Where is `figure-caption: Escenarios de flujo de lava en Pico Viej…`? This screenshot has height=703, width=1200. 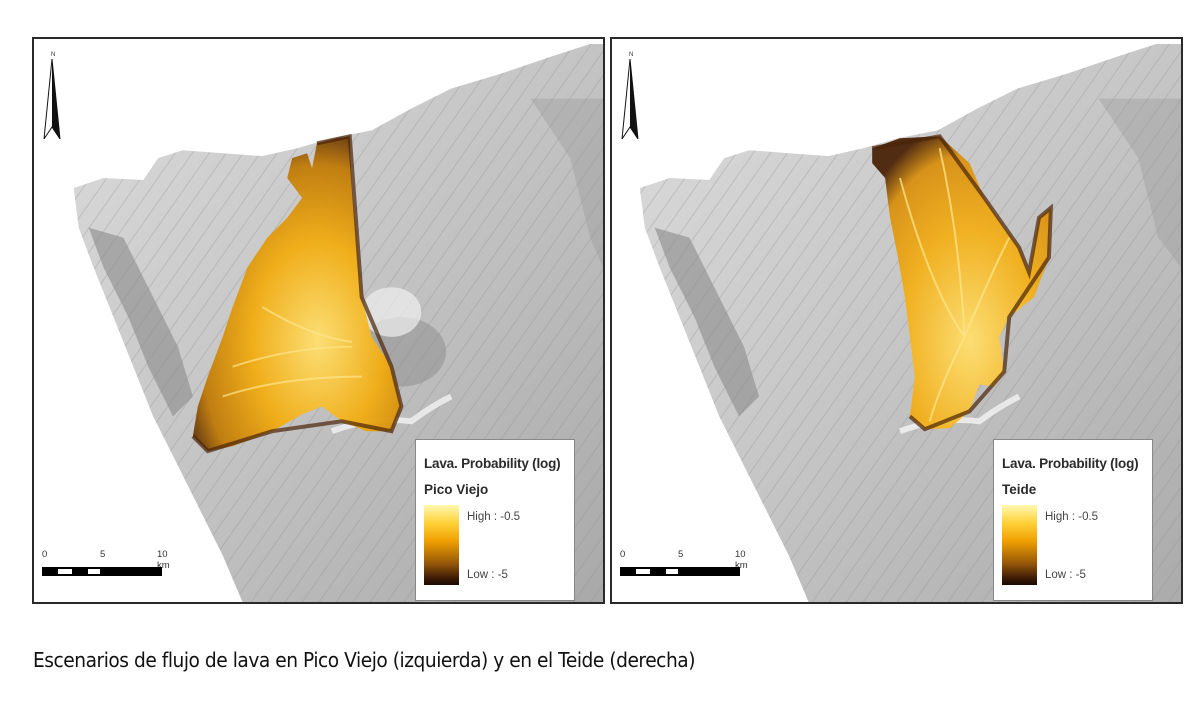 figure-caption: Escenarios de flujo de lava en Pico Viej… is located at coordinates (364, 660).